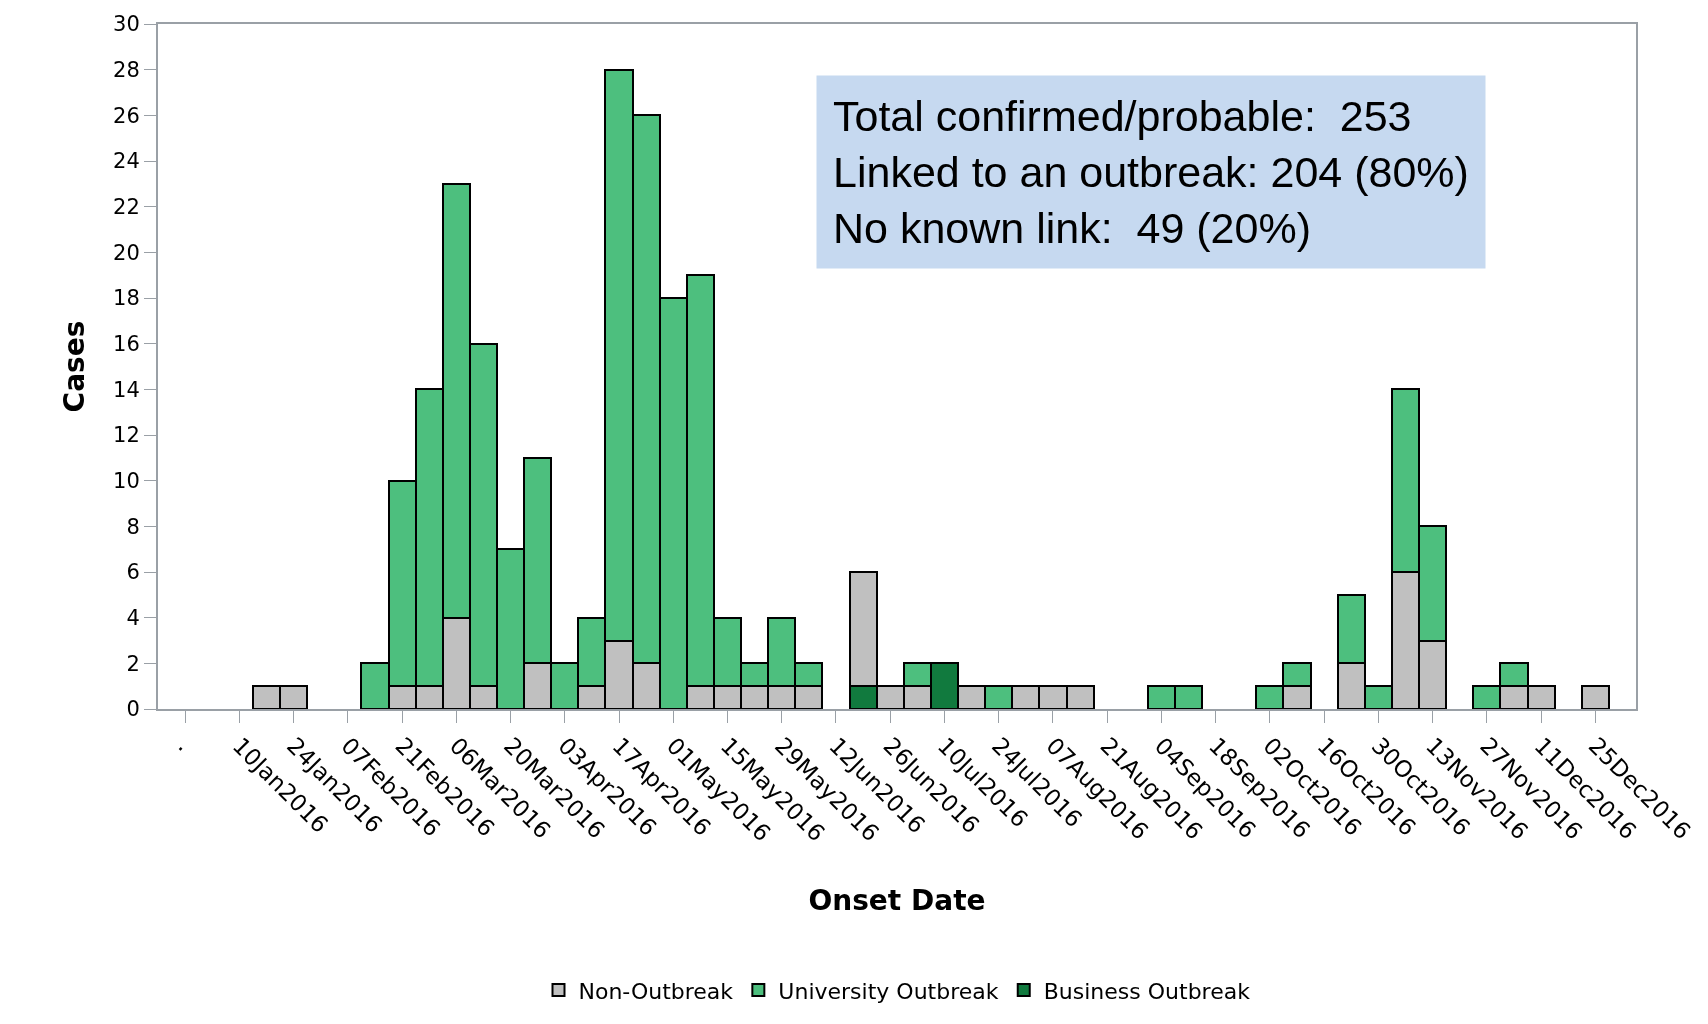 The image size is (1708, 1024). I want to click on annotation: Total confirmed/probable: 253, so click(1122, 116).